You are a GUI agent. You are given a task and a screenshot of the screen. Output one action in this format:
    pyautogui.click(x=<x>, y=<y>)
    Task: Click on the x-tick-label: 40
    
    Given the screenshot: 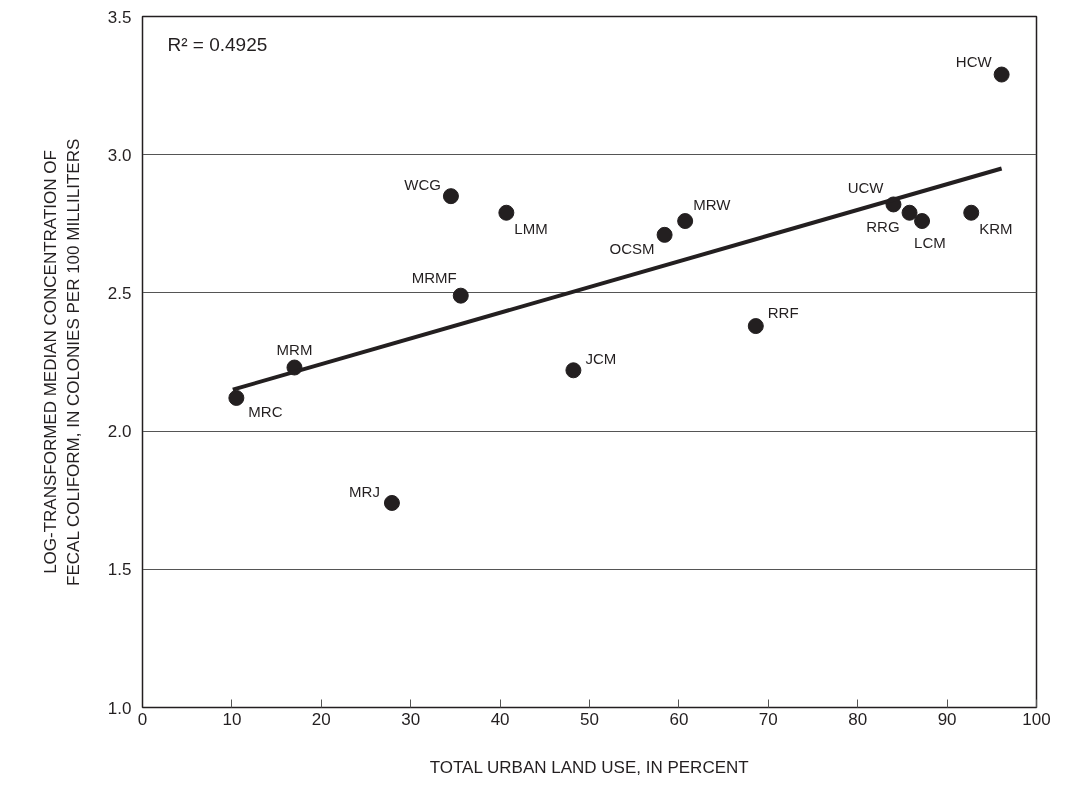 What is the action you would take?
    pyautogui.click(x=500, y=719)
    